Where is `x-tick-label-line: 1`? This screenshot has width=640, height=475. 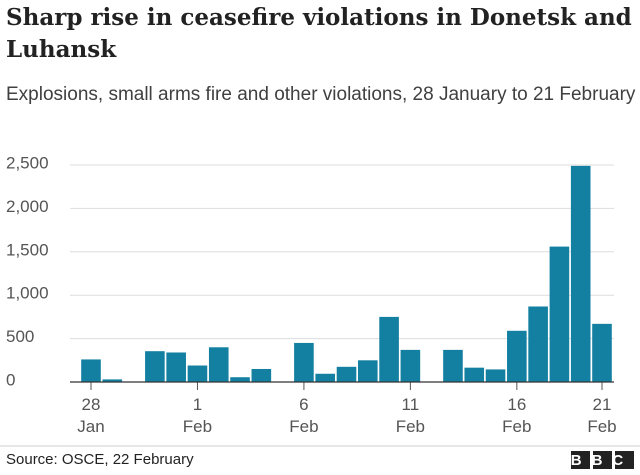 x-tick-label-line: 1 is located at coordinates (197, 404).